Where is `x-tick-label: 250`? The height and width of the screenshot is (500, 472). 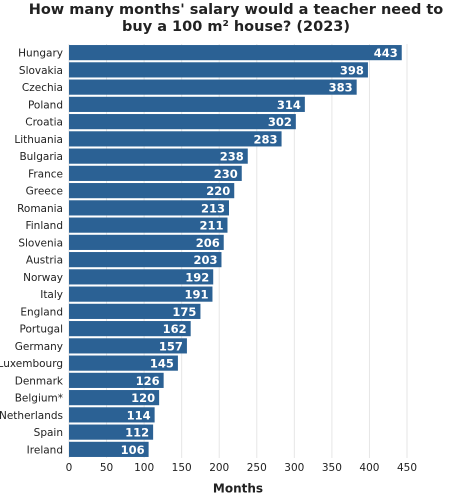
x-tick-label: 250 is located at coordinates (257, 468).